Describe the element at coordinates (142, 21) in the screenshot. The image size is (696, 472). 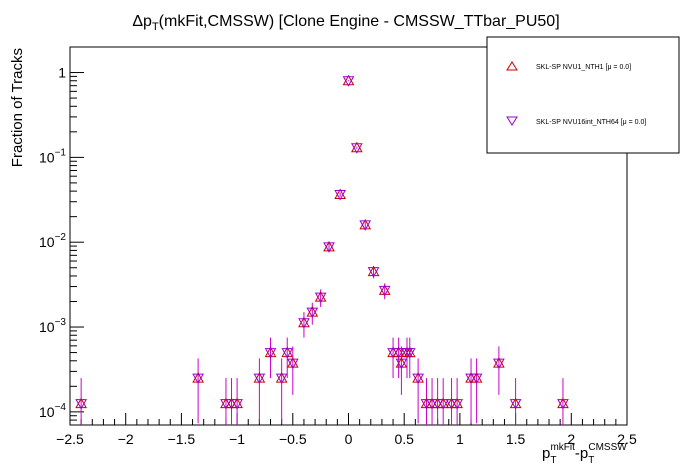
I see `title-prefix: Δp` at that location.